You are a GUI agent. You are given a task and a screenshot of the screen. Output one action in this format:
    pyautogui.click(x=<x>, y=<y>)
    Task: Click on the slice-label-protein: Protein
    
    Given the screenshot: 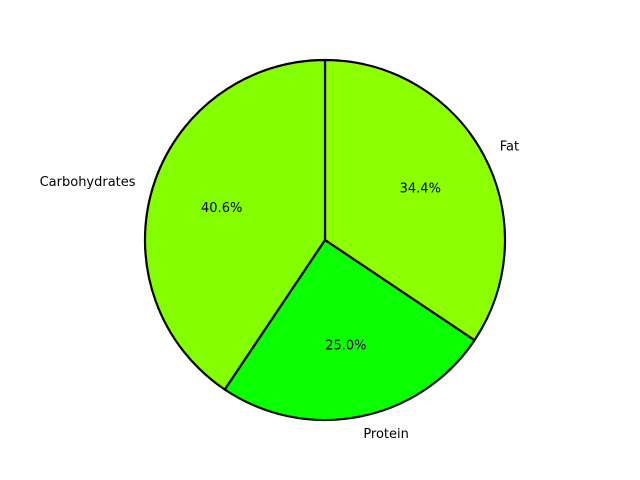 What is the action you would take?
    pyautogui.click(x=386, y=434)
    